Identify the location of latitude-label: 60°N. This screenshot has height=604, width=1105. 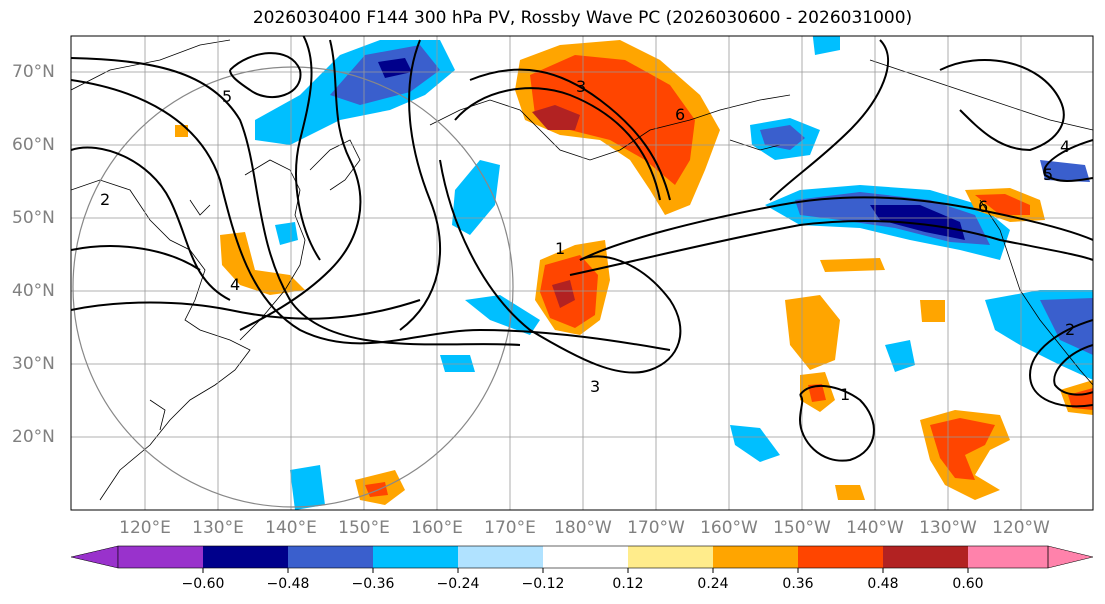
(33, 145).